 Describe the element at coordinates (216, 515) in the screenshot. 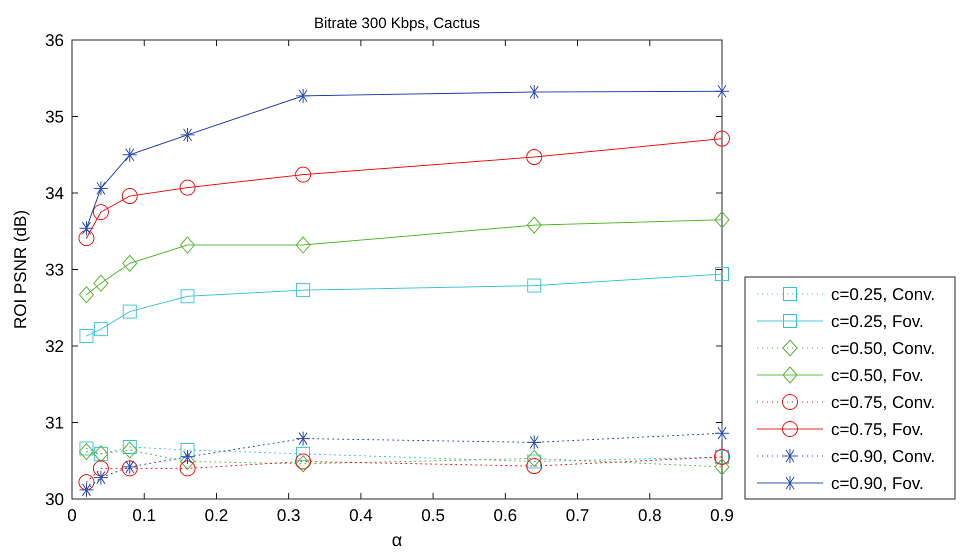

I see `x-tick-label: 0.2` at that location.